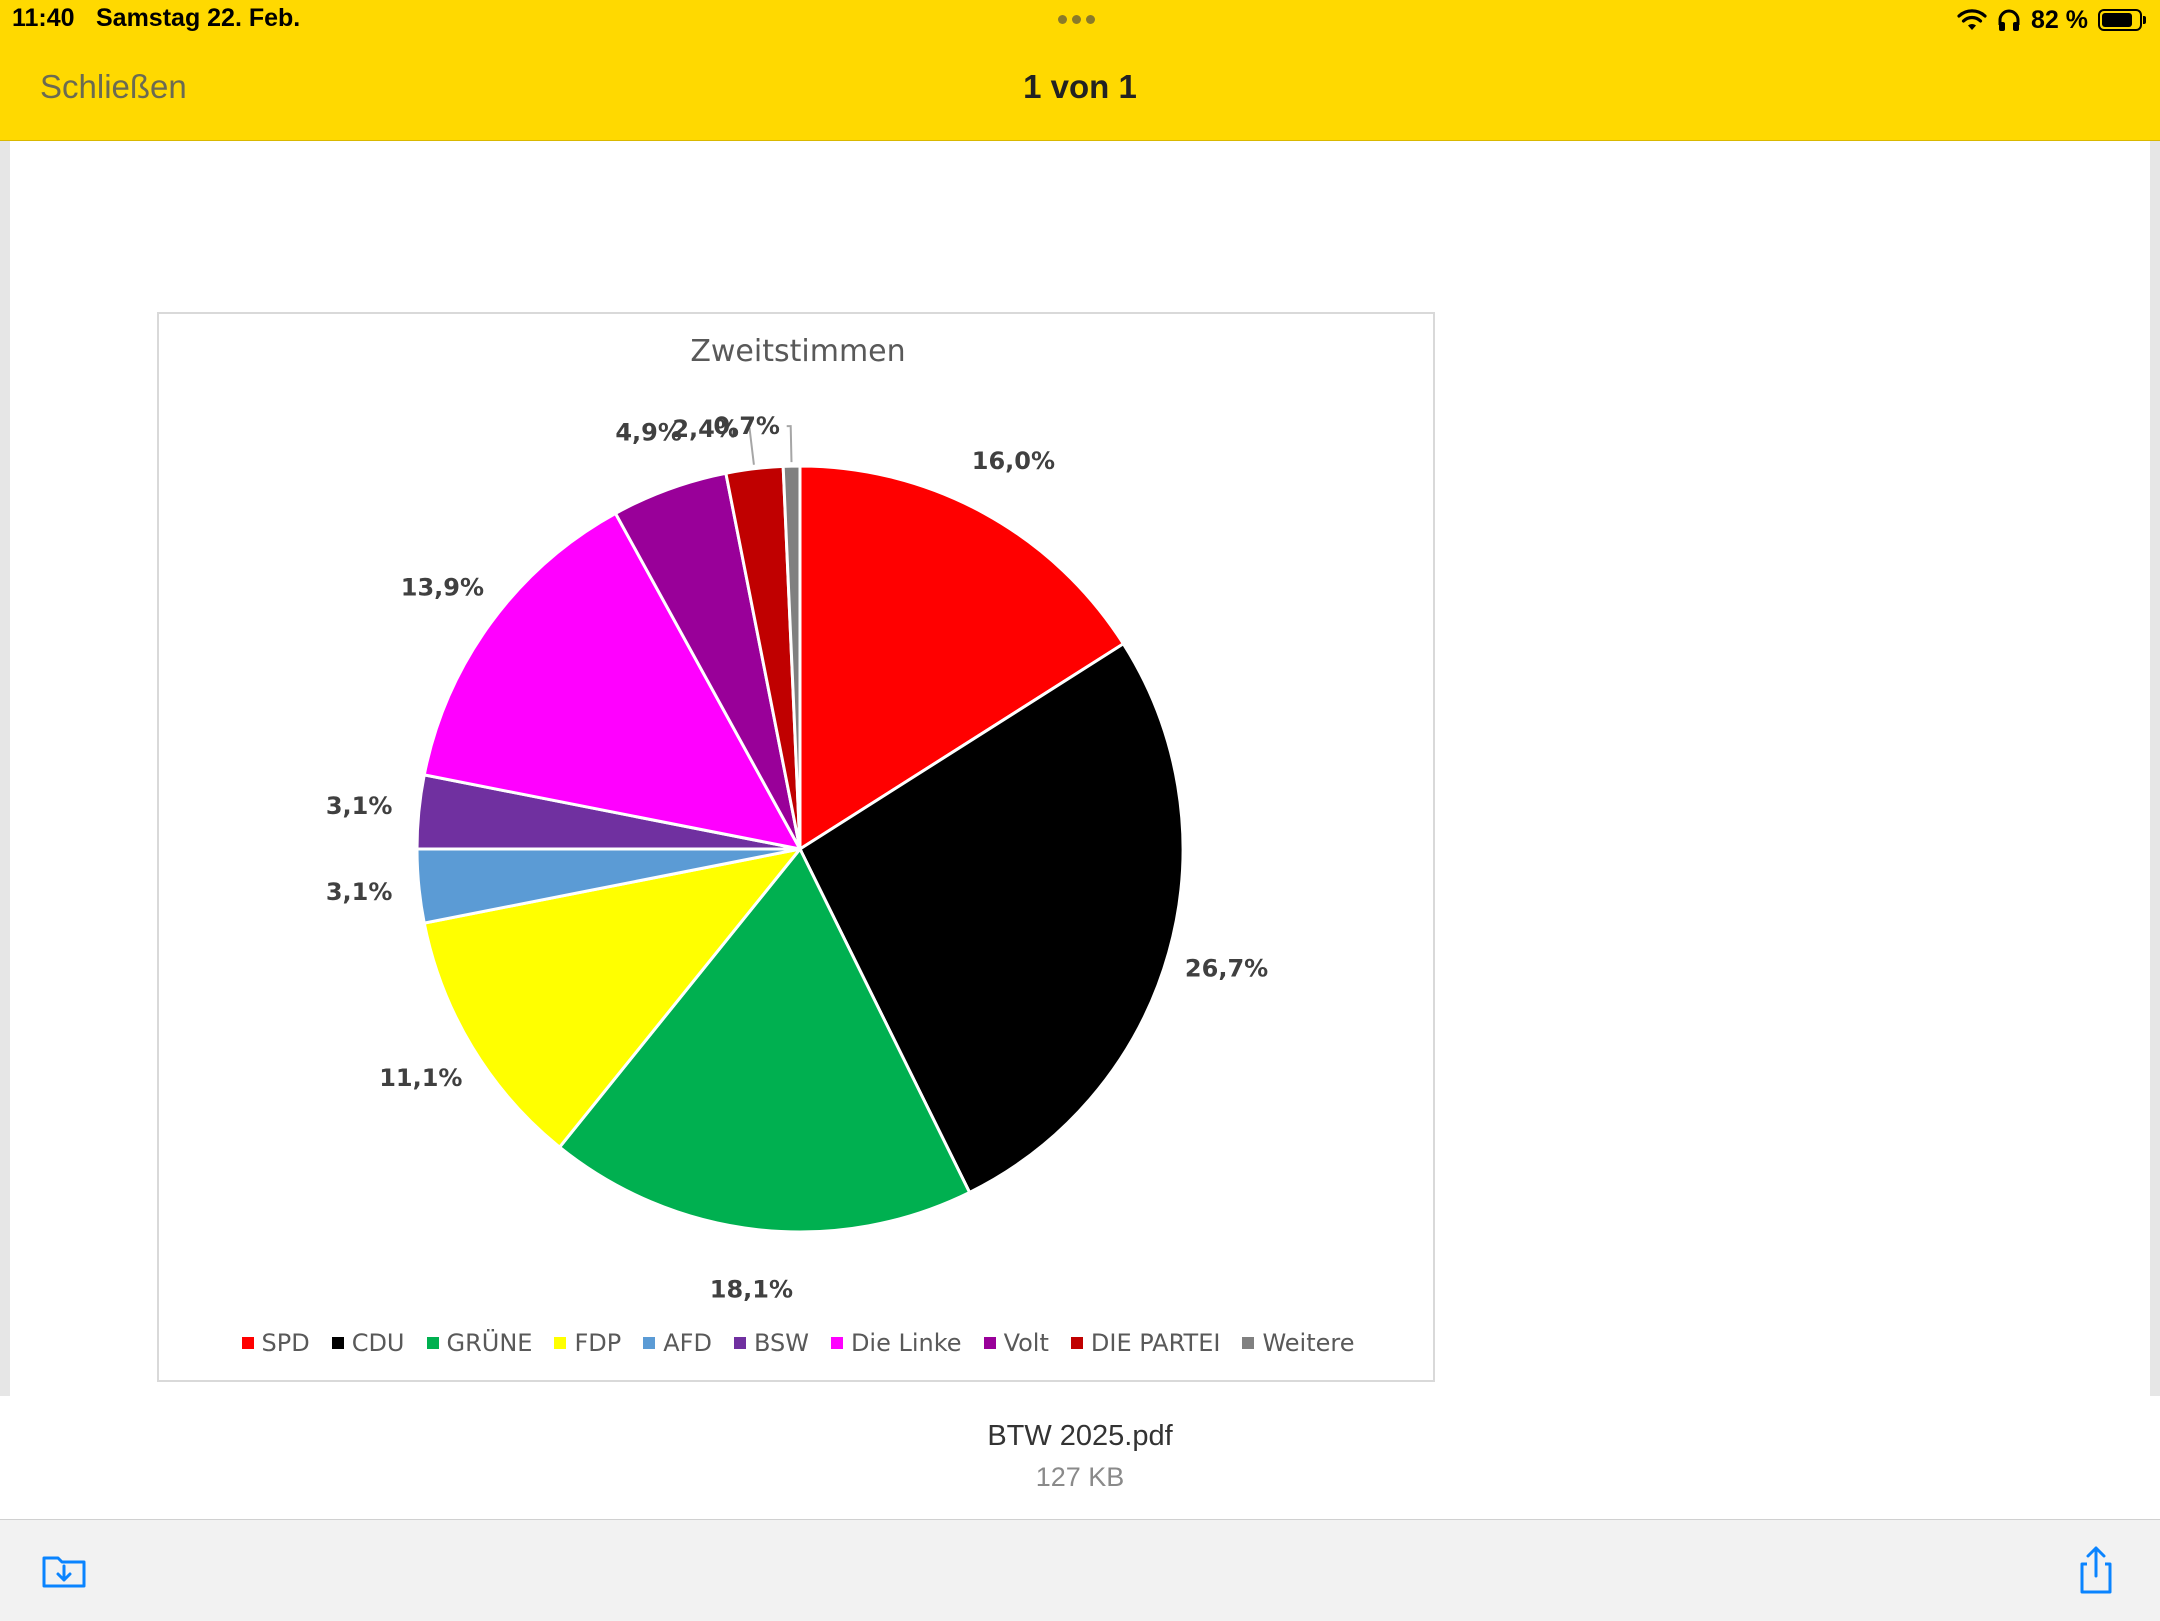  I want to click on legend-item-weitere: Weitere, so click(1298, 1343).